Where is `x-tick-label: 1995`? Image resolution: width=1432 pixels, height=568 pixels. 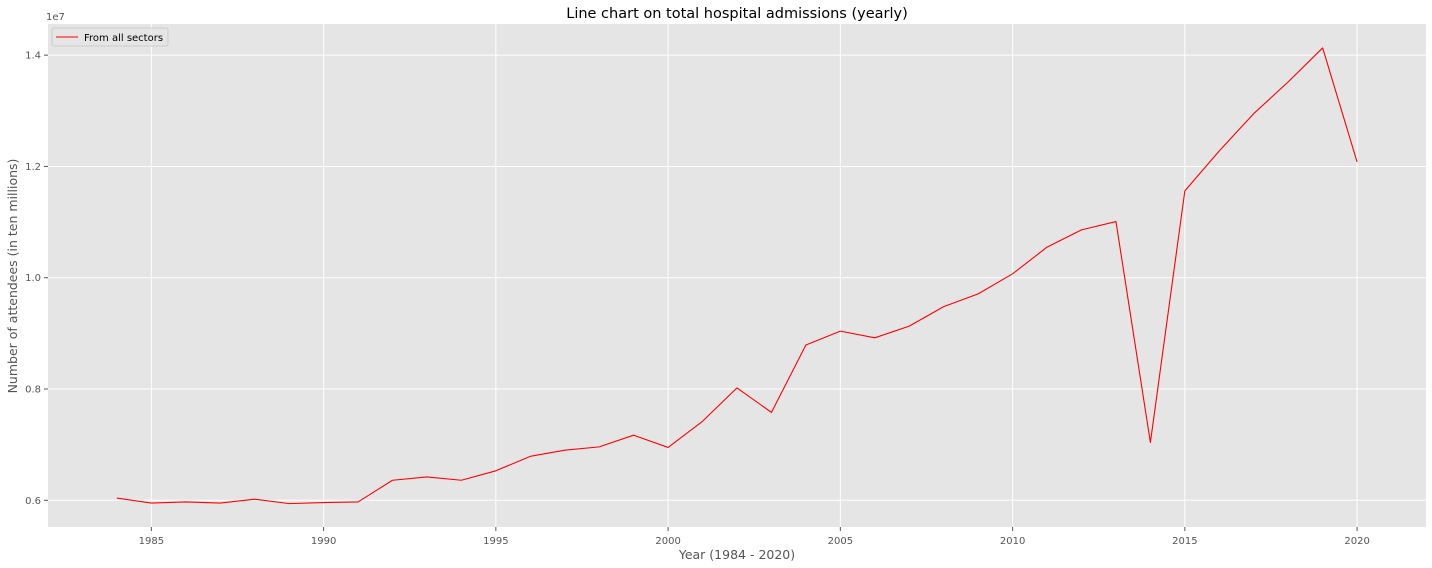
x-tick-label: 1995 is located at coordinates (495, 541).